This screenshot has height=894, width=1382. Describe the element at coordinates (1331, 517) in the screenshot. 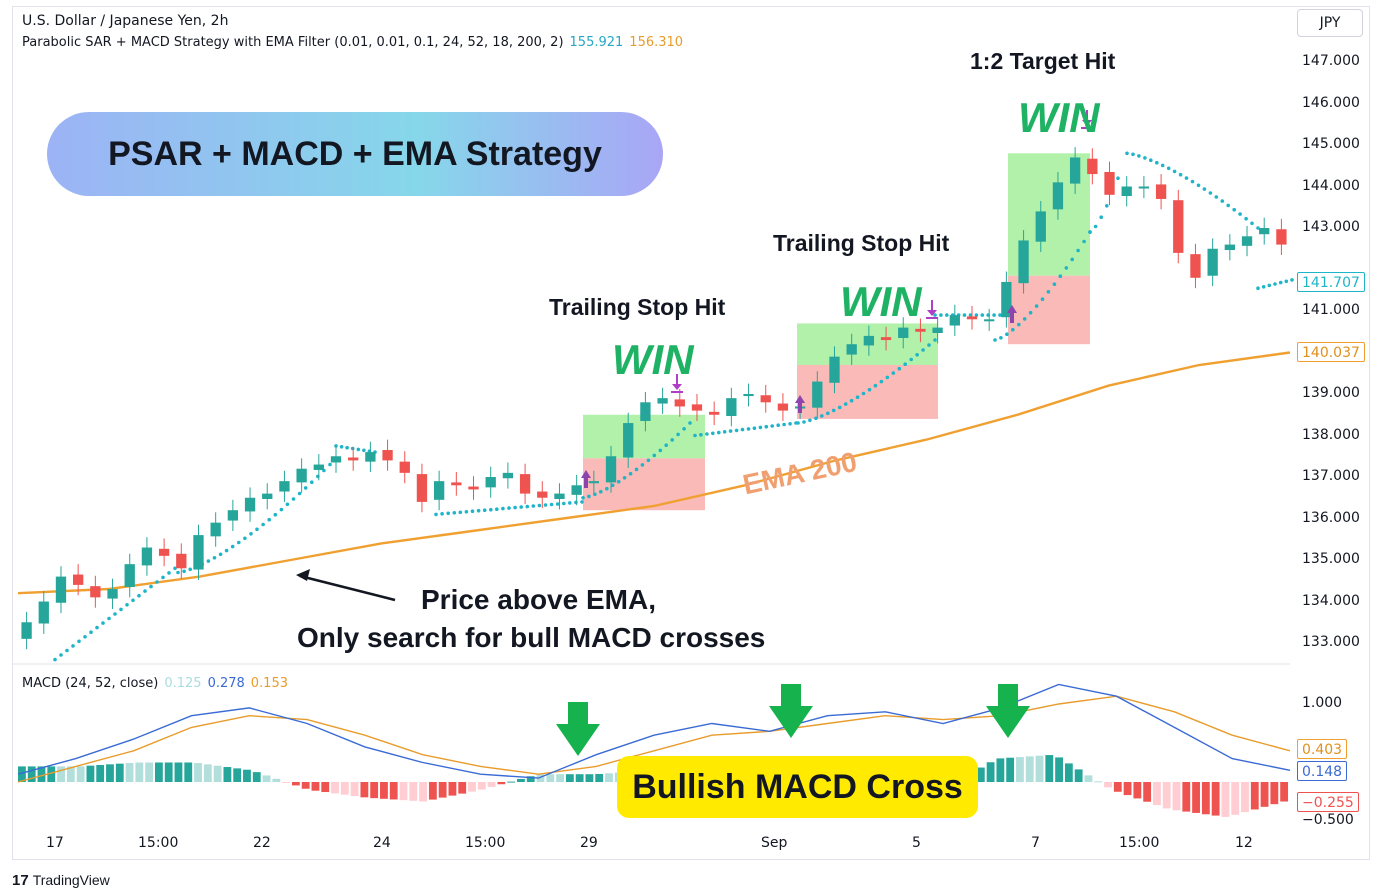

I see `price-axis-tick: 136.000` at that location.